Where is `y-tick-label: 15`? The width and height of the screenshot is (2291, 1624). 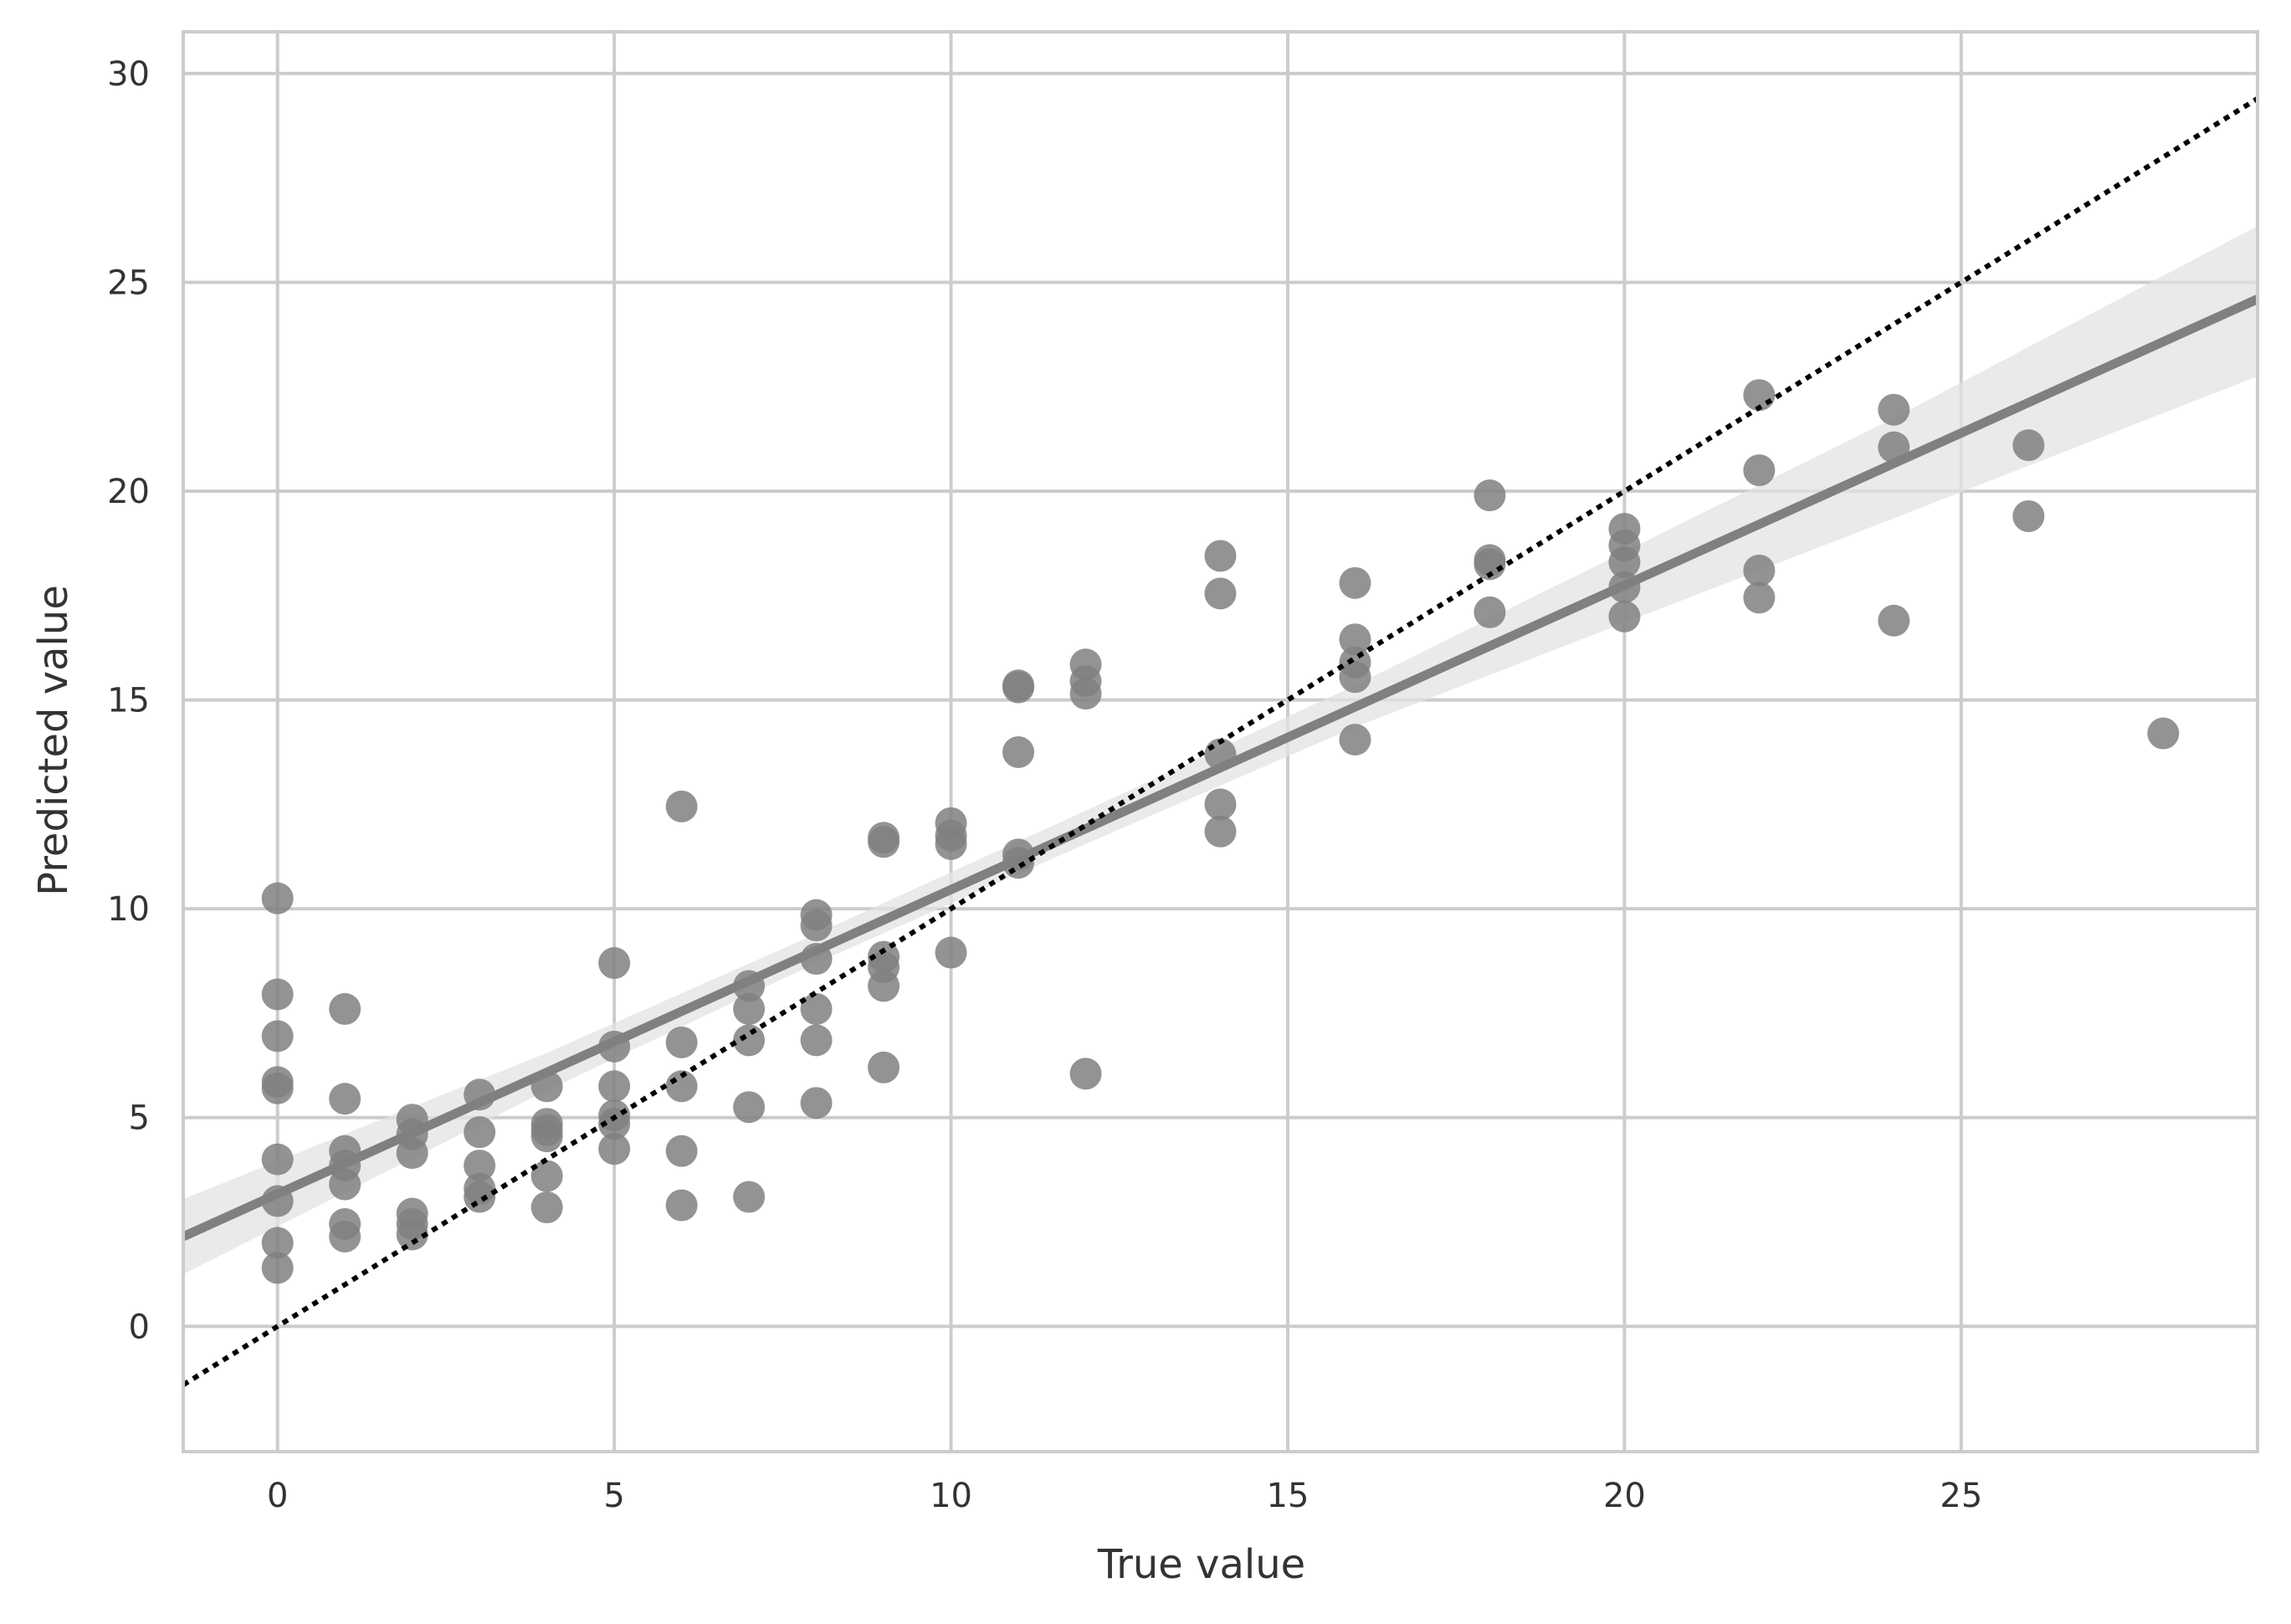
y-tick-label: 15 is located at coordinates (128, 701).